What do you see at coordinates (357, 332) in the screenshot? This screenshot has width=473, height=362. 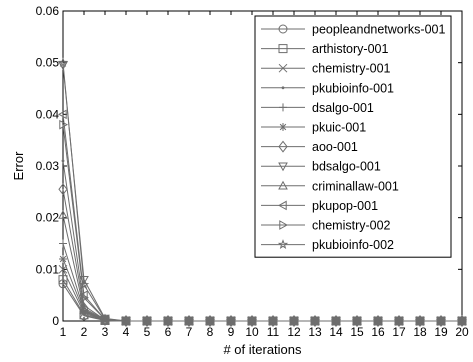 I see `x-tick-label: 15` at bounding box center [357, 332].